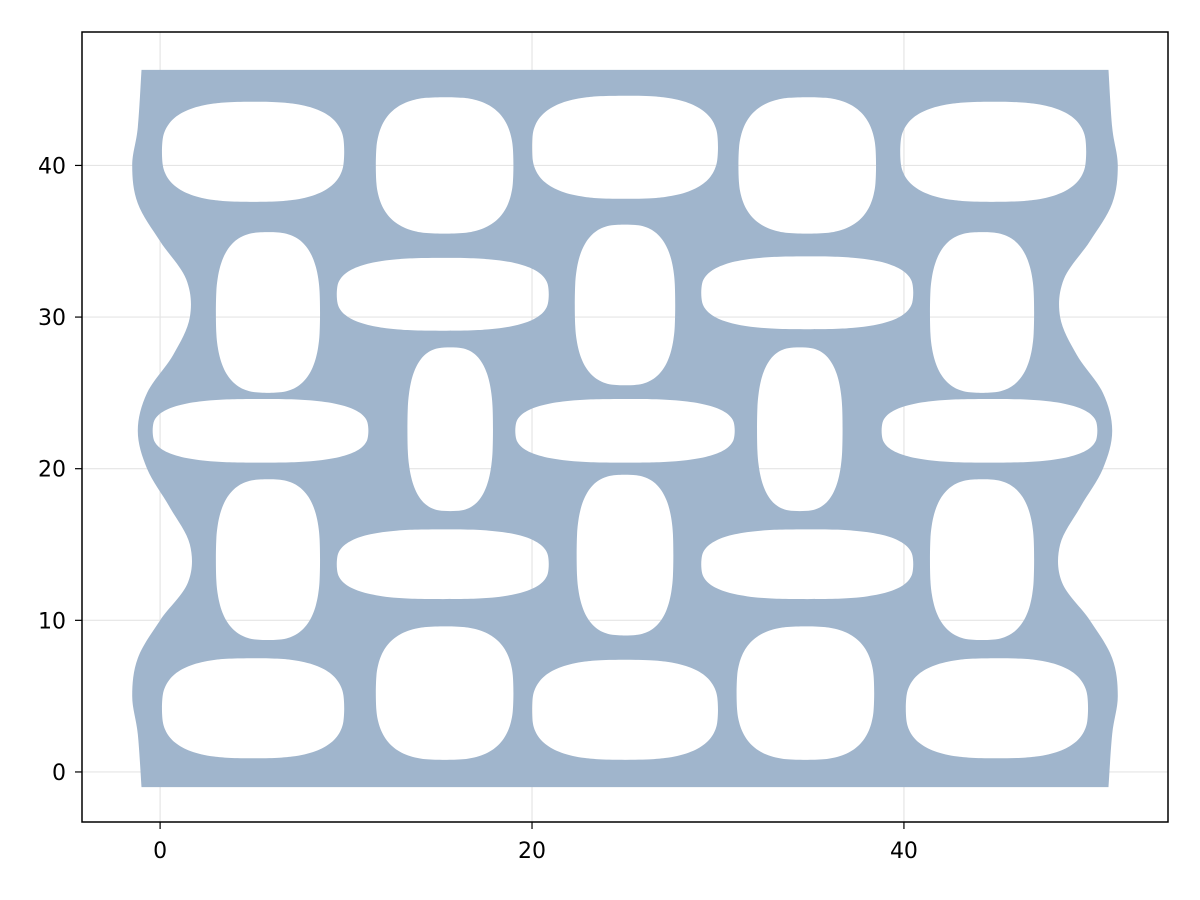 The width and height of the screenshot is (1200, 900). I want to click on x-tick-label-2: 40, so click(904, 851).